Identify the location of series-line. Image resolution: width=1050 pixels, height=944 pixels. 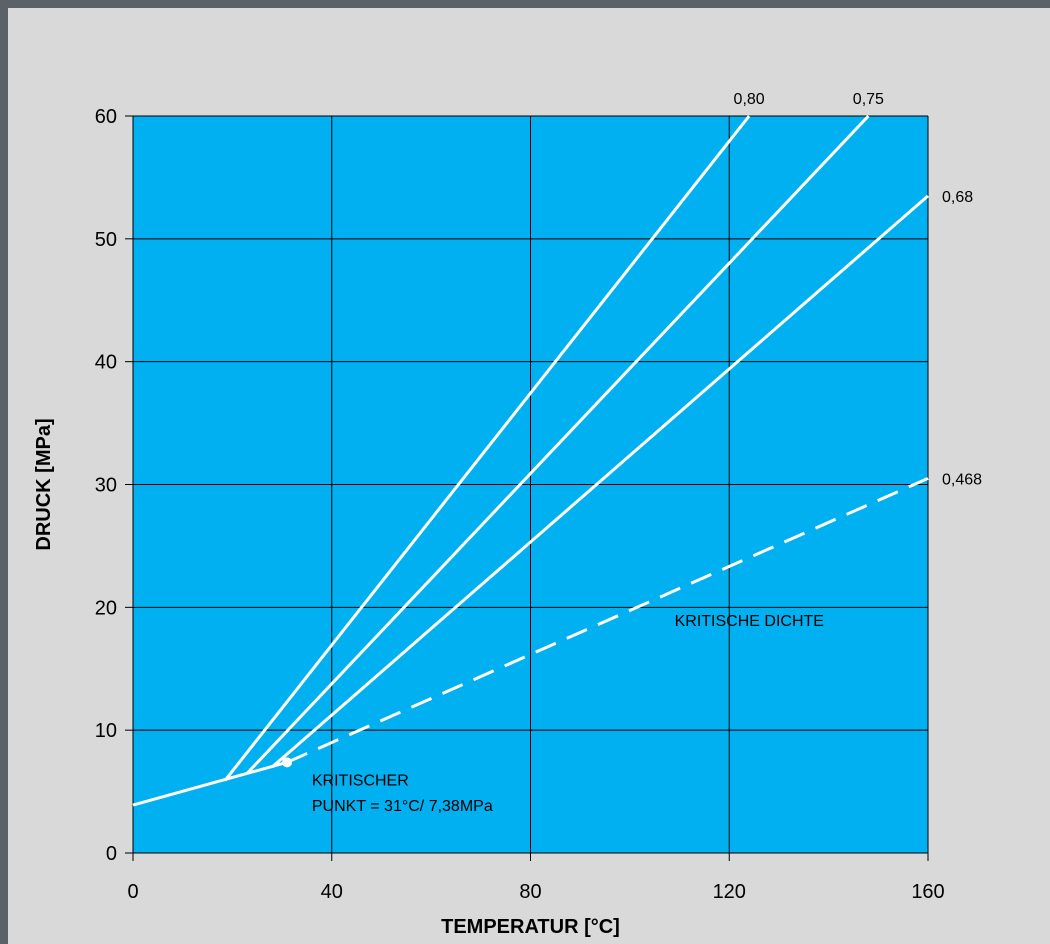
(210, 783).